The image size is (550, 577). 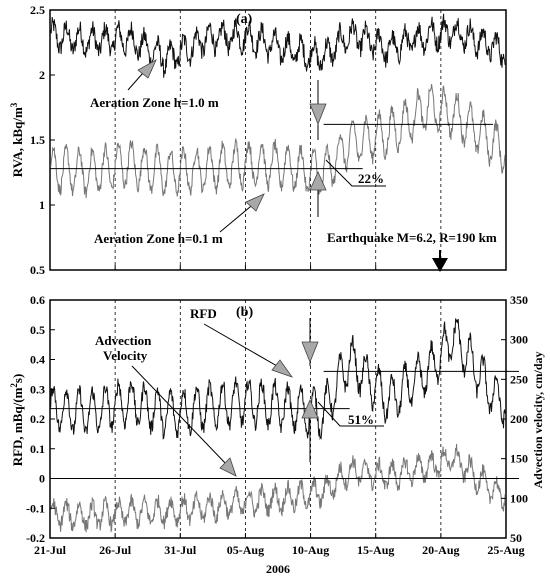 I want to click on y-tick-label: -0.1, so click(x=35, y=508).